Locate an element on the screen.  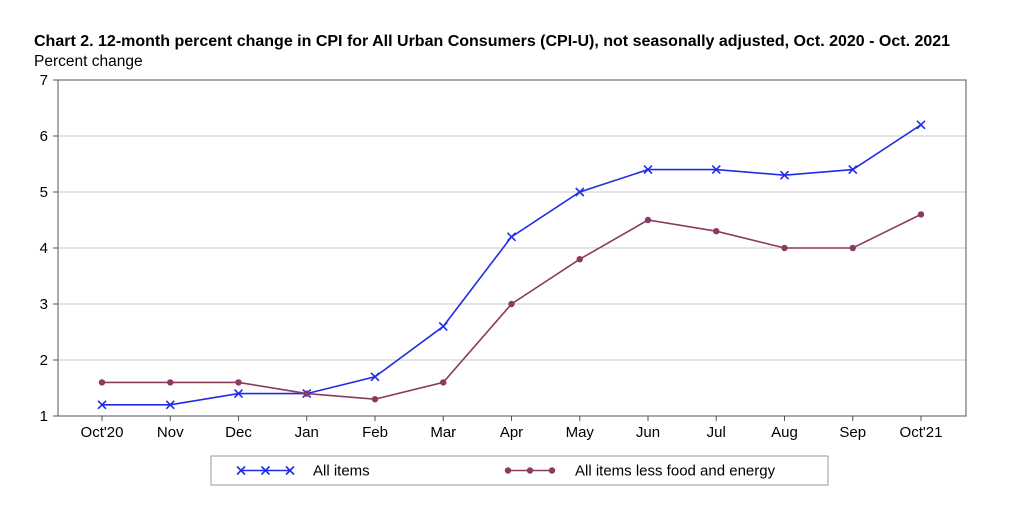
x-tick-label: Sep is located at coordinates (852, 432).